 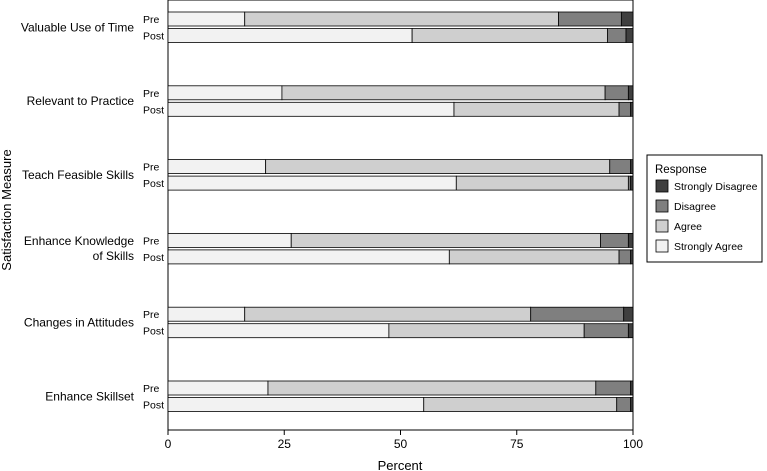 I want to click on x-tick-label: 75, so click(x=517, y=444).